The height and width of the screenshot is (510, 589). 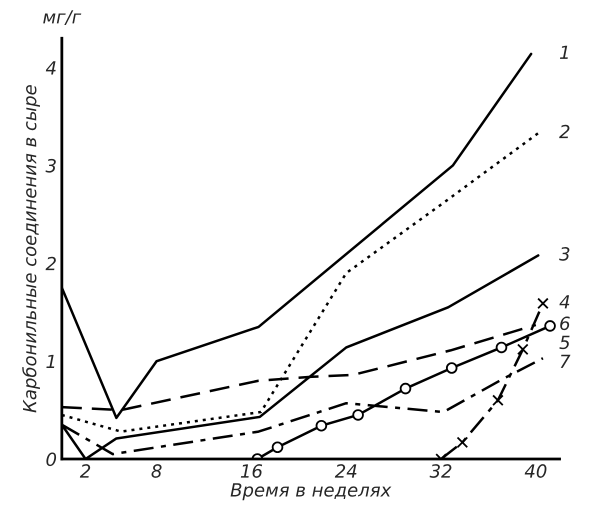 I want to click on series-label: 4, so click(x=564, y=301).